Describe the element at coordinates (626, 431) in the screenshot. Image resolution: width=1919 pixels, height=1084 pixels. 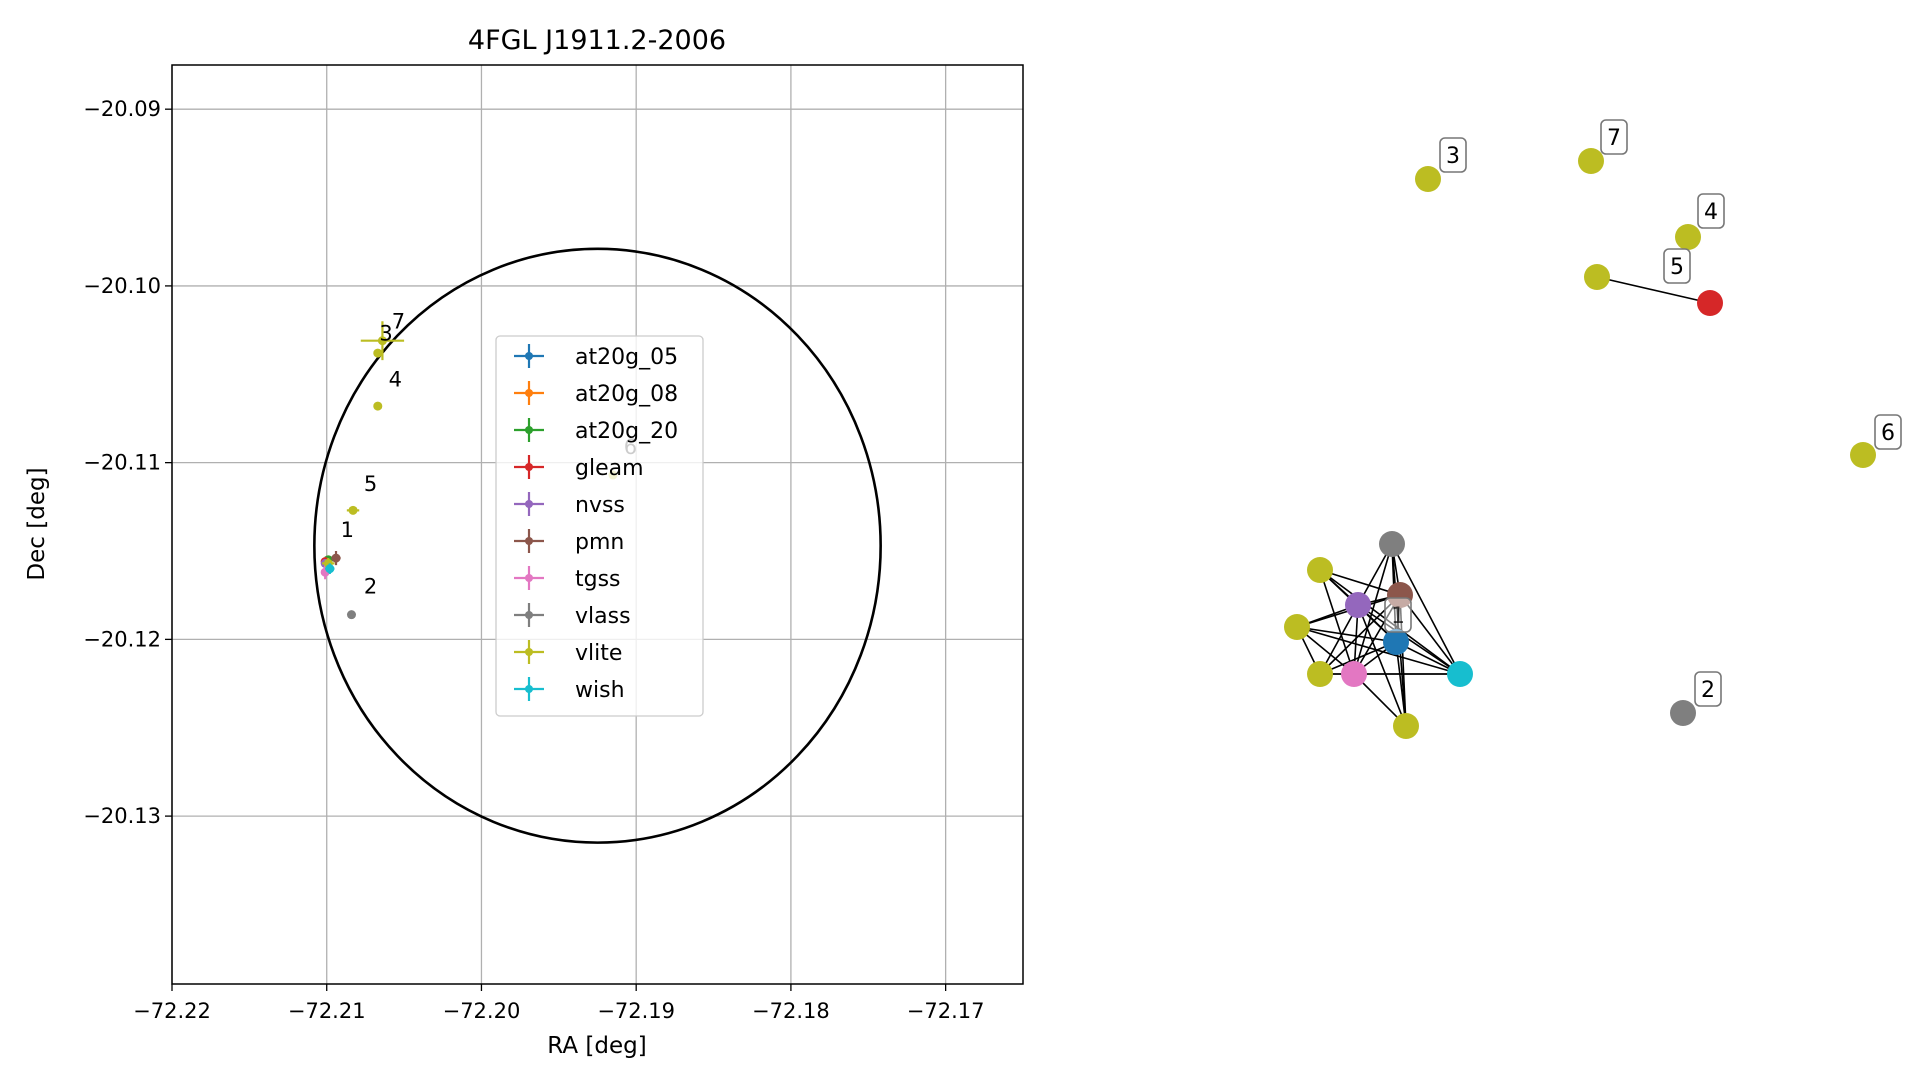
I see `legend-entry-label: at20g_20` at that location.